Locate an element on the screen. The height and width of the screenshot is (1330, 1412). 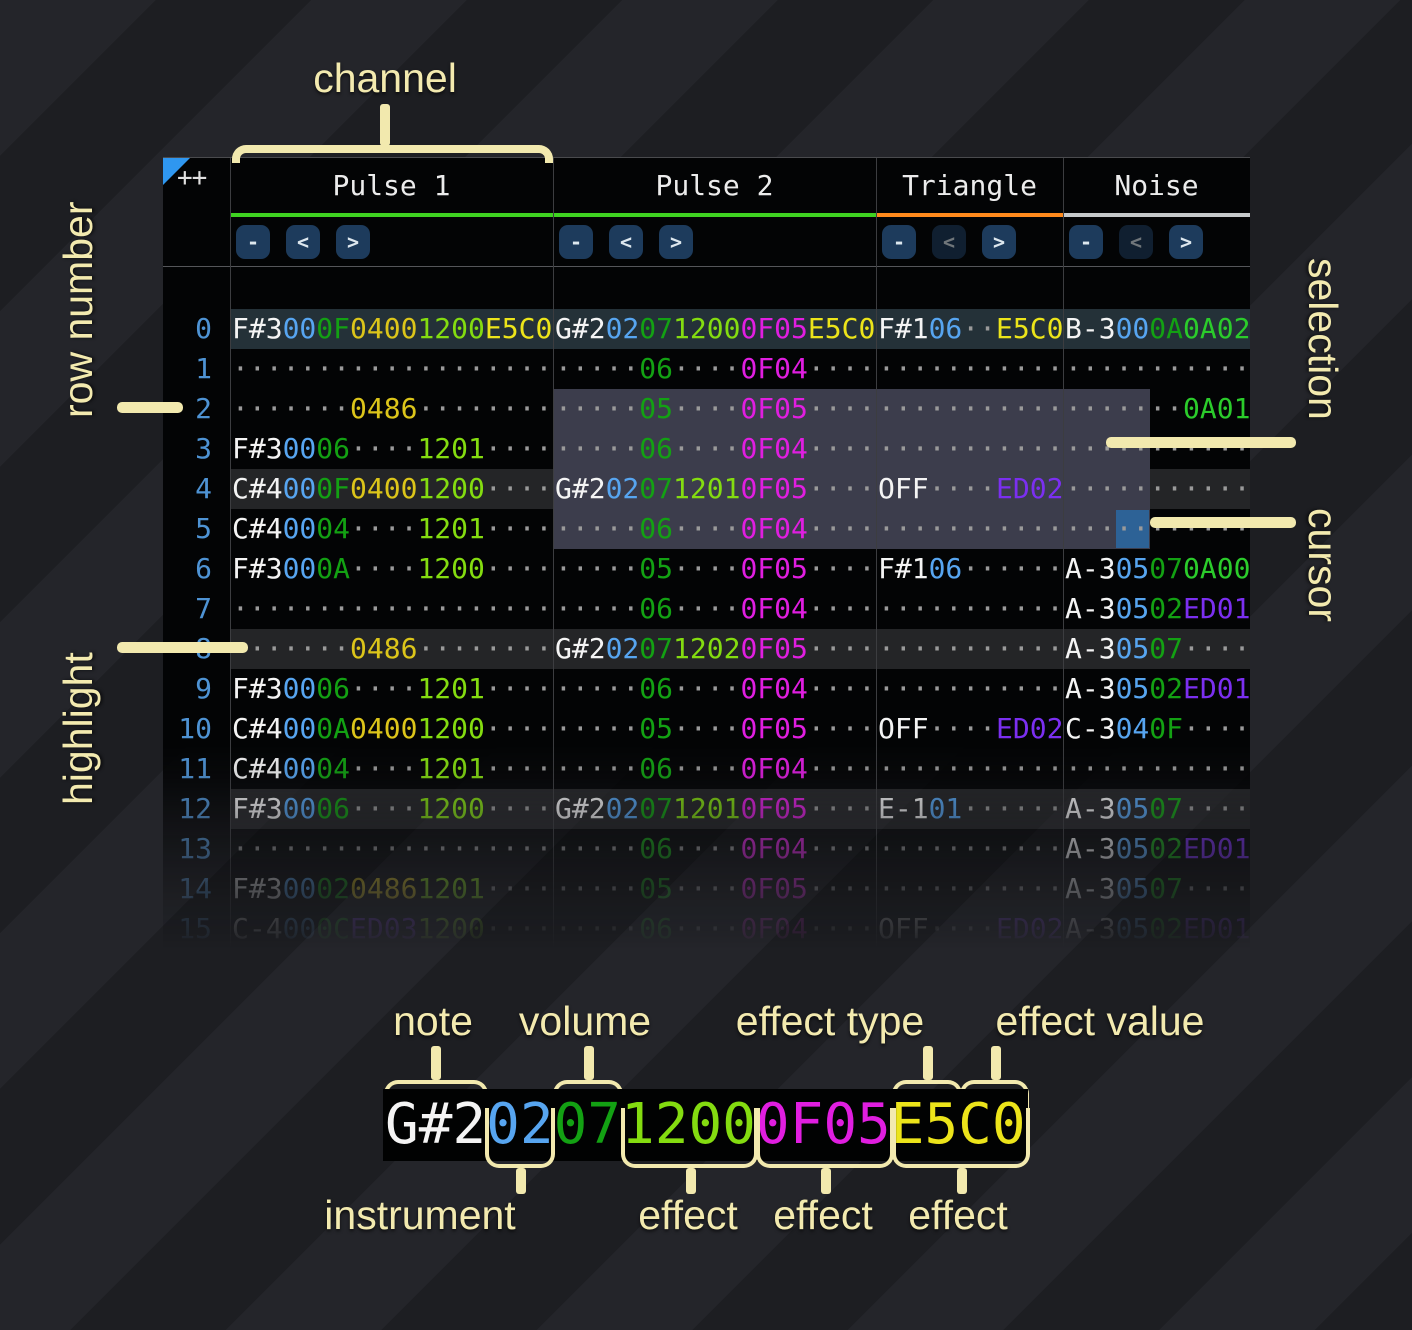
channel-header-triangle: Triangle is located at coordinates (969, 187).